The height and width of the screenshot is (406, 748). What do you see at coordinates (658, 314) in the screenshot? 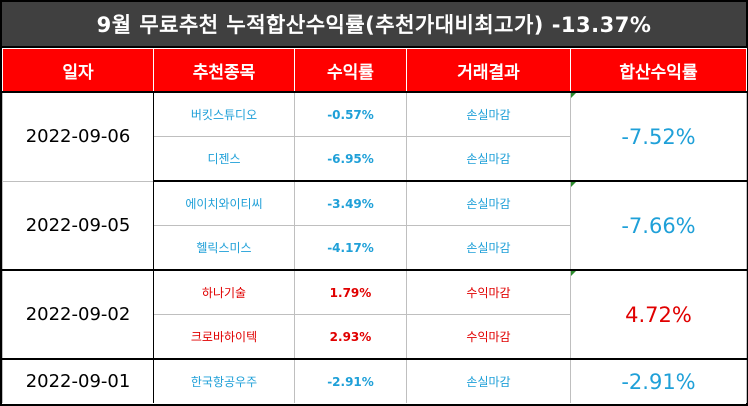
I see `total-return: 4.72%` at bounding box center [658, 314].